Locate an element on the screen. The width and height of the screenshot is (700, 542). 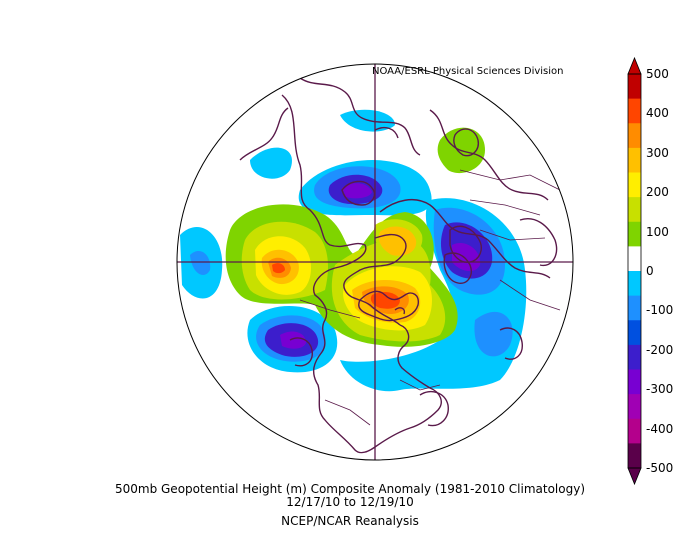
colorbar-tick-label: 500 is located at coordinates (657, 74).